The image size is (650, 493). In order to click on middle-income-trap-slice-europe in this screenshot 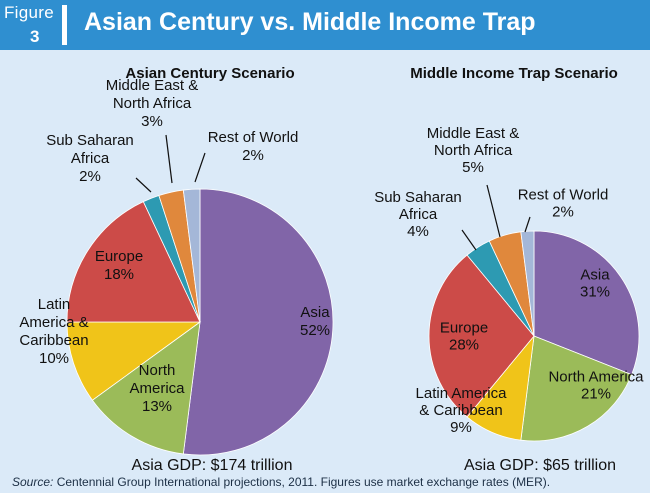, I will do `click(481, 336)`.